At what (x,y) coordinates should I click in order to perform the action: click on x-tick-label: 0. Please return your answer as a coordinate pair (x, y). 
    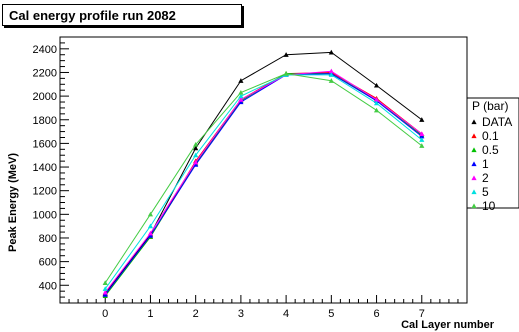
    Looking at the image, I should click on (105, 314).